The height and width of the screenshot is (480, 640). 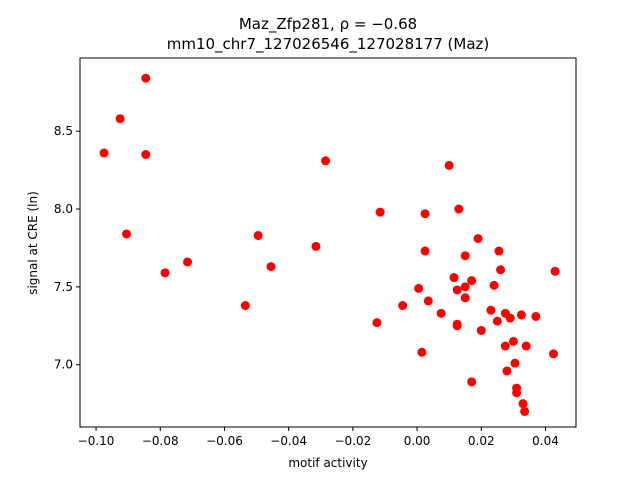 I want to click on x-axis-ticks: −0.10 −0.08 −0.06 −0.04 −0.02 0.00 0.02 0.04, so click(x=318, y=437).